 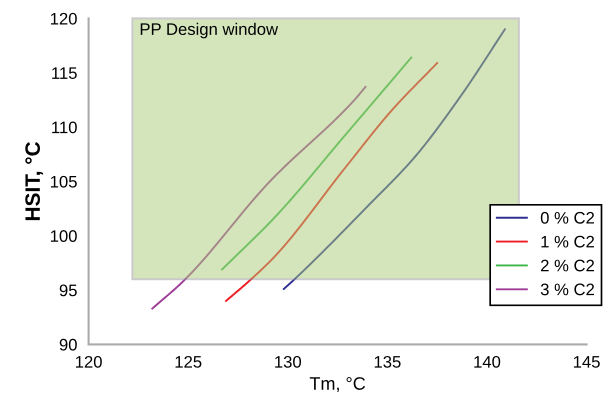 I want to click on y-tick-label: 95, so click(x=68, y=290).